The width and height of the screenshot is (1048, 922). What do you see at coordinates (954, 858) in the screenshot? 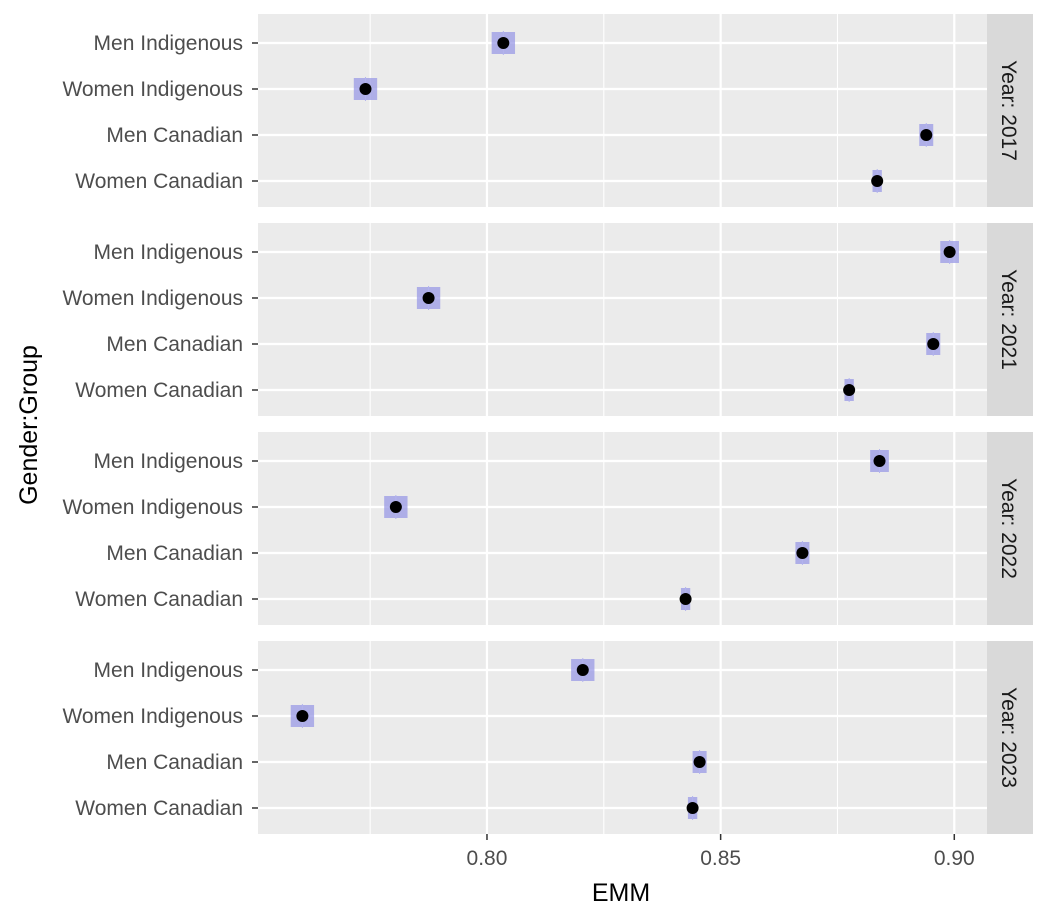
I see `x-tick-label: 0.90` at bounding box center [954, 858].